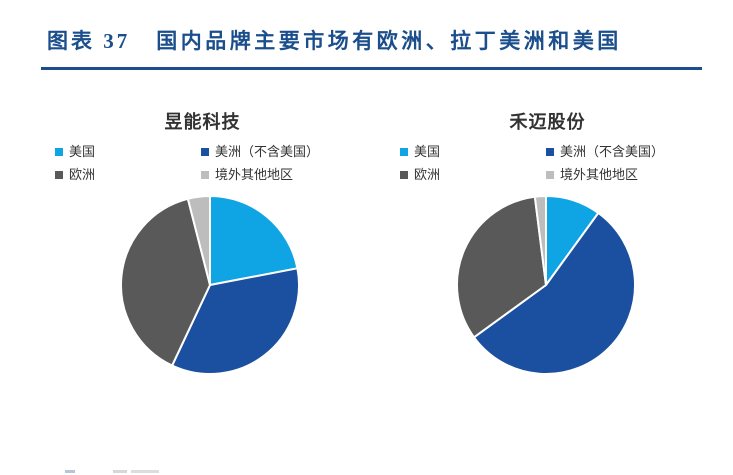  What do you see at coordinates (389, 41) in the screenshot?
I see `figure-title: 国内品牌主要市场有欧洲、拉丁美洲和美国` at bounding box center [389, 41].